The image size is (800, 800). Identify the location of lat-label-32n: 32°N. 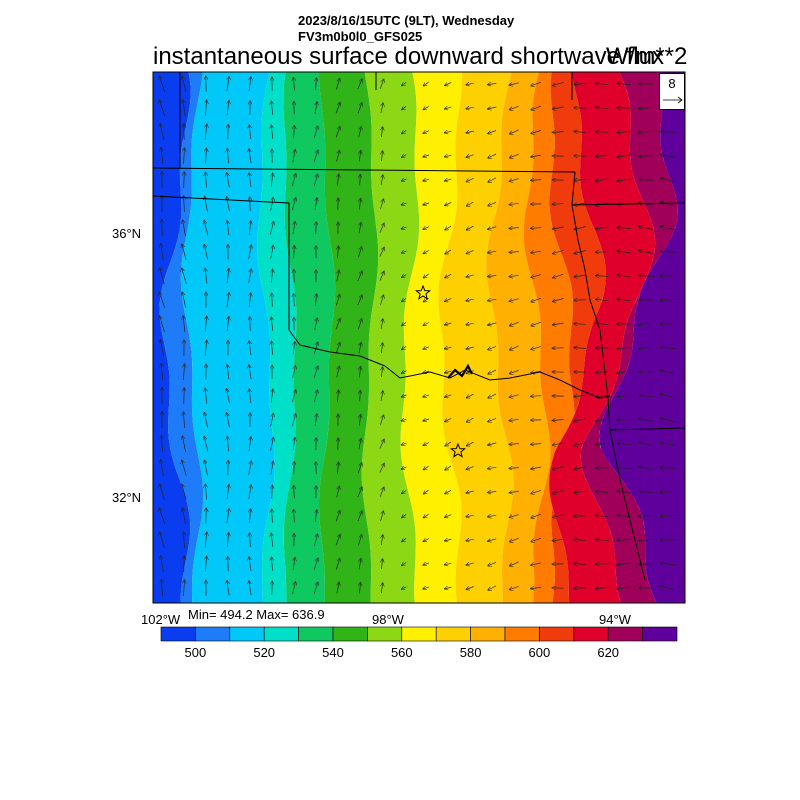
(127, 497).